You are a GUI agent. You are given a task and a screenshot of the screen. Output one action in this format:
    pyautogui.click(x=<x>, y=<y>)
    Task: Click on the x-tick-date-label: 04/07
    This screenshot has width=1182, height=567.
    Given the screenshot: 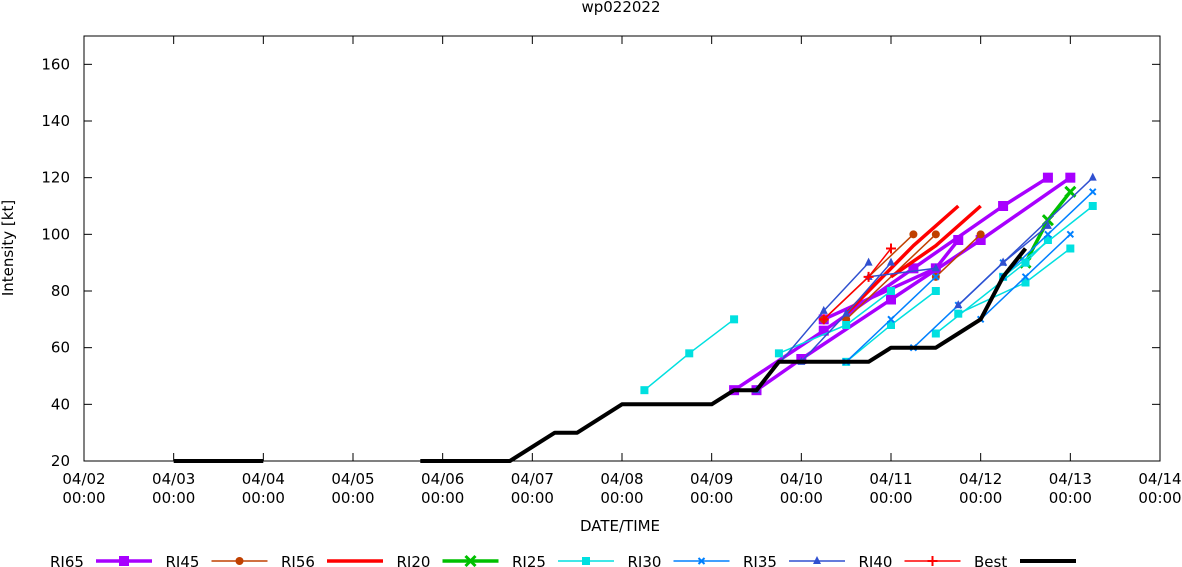 What is the action you would take?
    pyautogui.click(x=532, y=479)
    